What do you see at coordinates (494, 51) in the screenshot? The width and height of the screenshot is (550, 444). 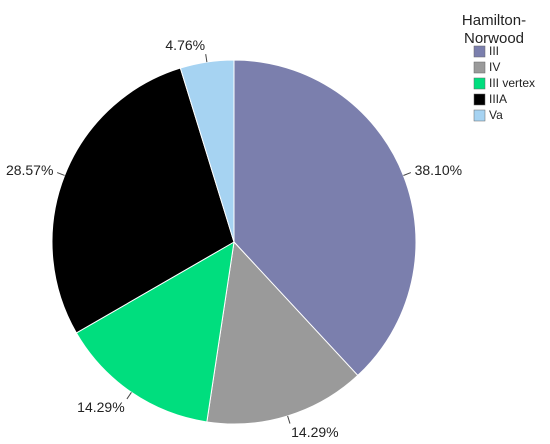 I see `legend-label: III` at bounding box center [494, 51].